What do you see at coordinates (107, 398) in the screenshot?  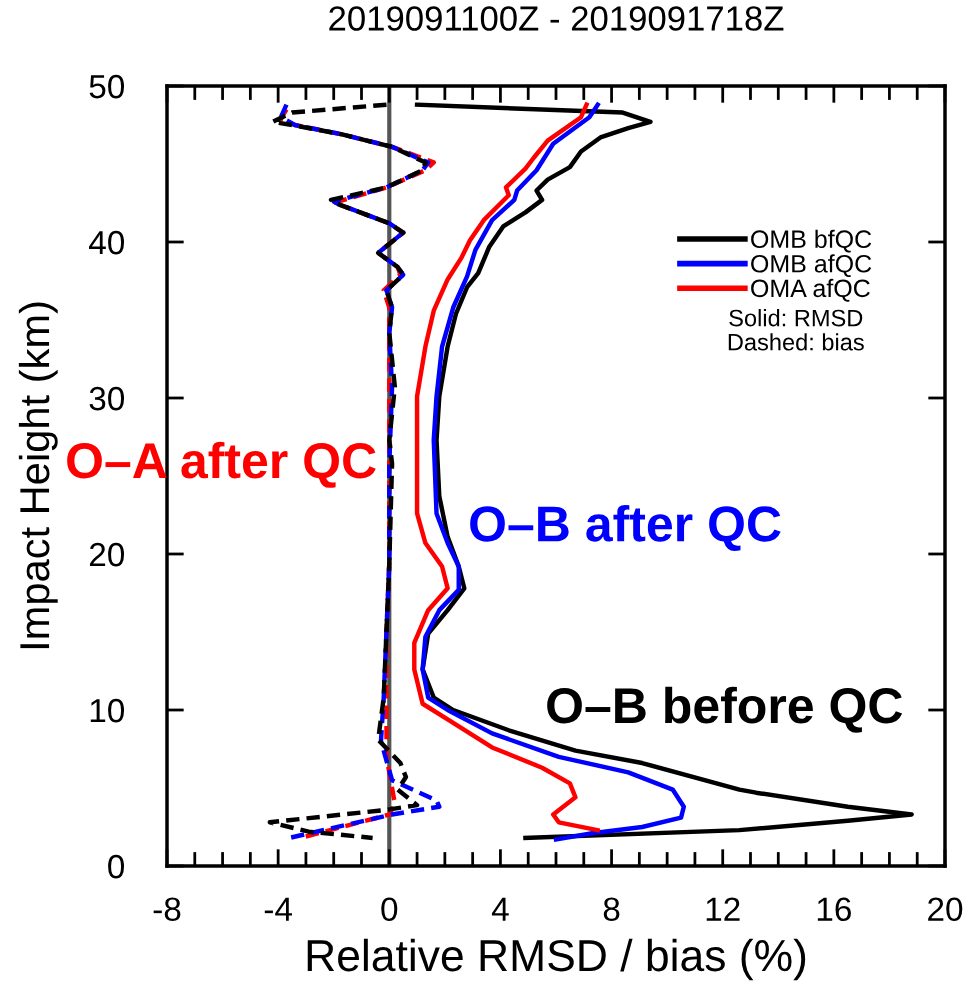 I see `y-tick-label: 30` at bounding box center [107, 398].